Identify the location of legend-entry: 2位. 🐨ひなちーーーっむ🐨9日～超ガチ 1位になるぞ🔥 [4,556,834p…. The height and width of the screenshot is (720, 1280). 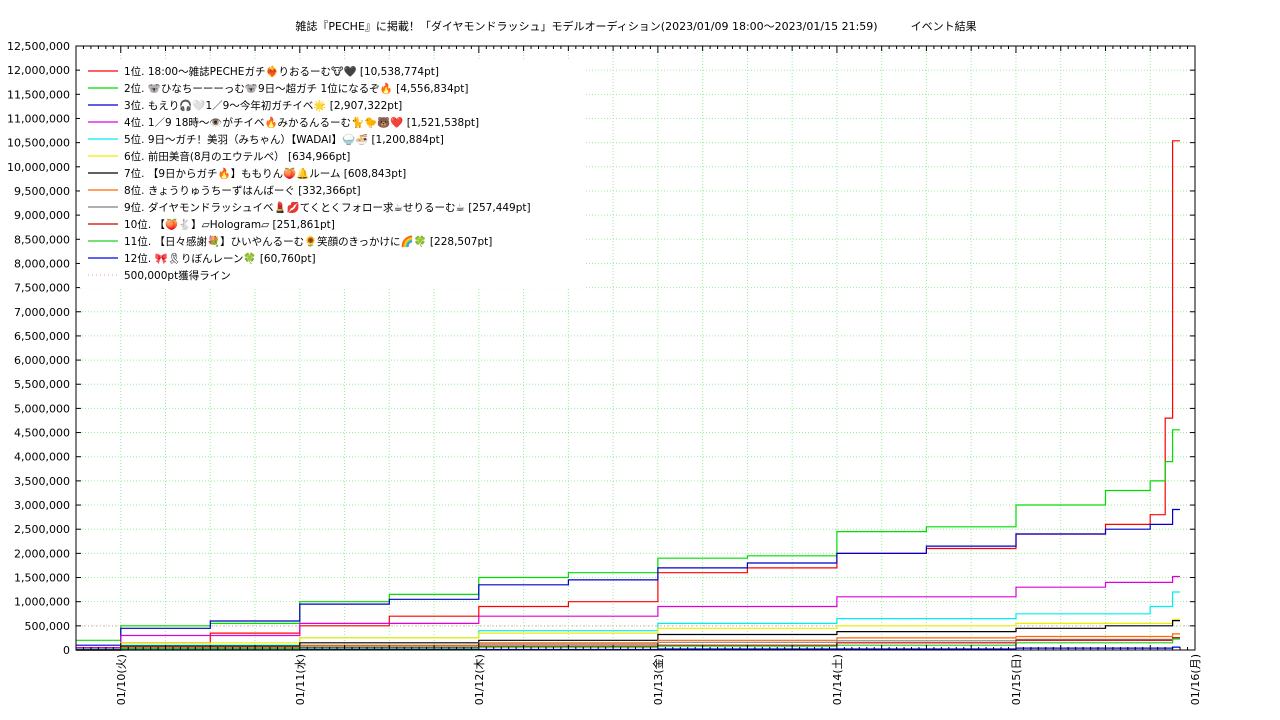
(296, 88).